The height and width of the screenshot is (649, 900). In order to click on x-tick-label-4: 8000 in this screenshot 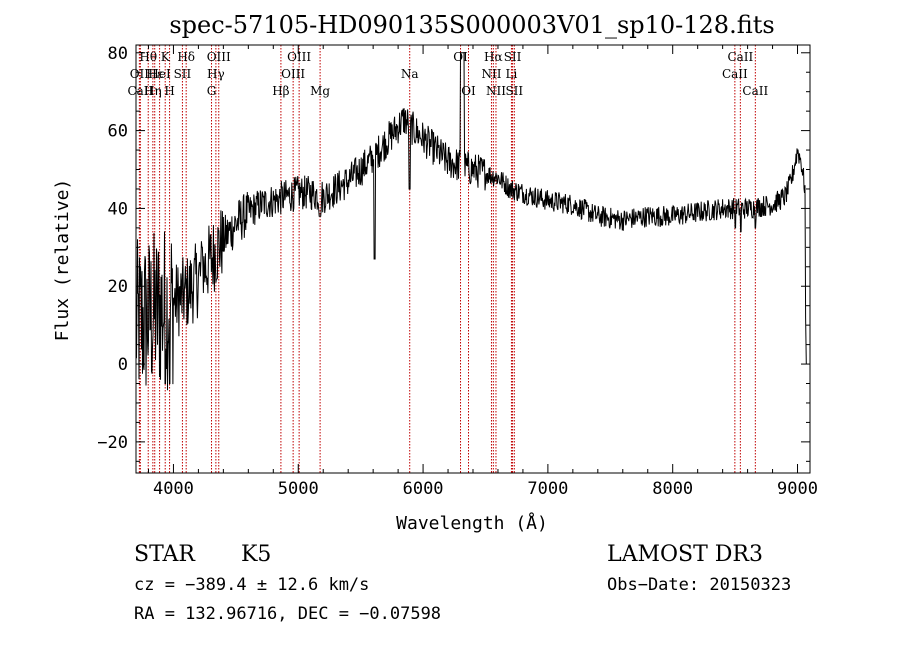, I will do `click(672, 489)`.